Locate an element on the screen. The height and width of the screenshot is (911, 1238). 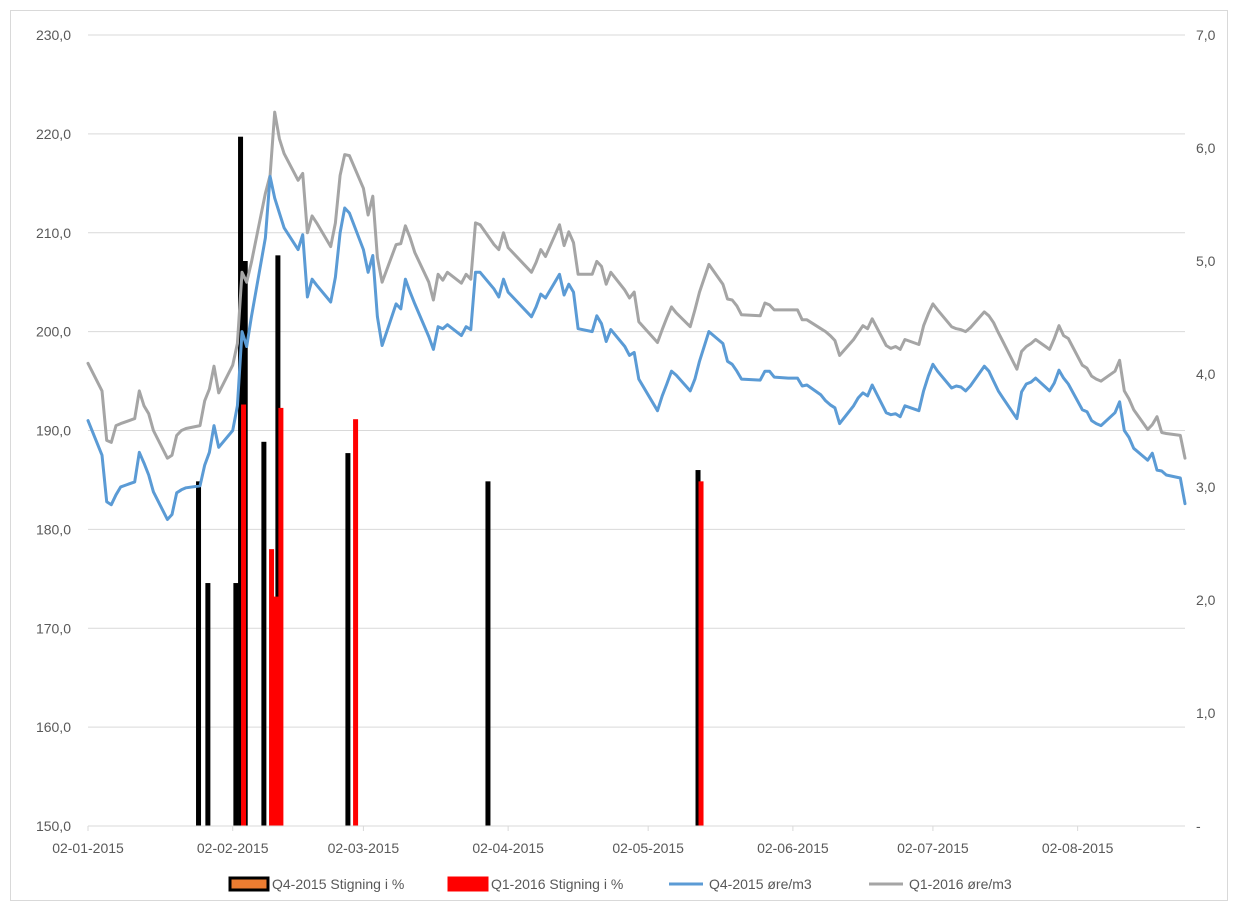
y-right-tick-label: 2,0 is located at coordinates (1206, 600).